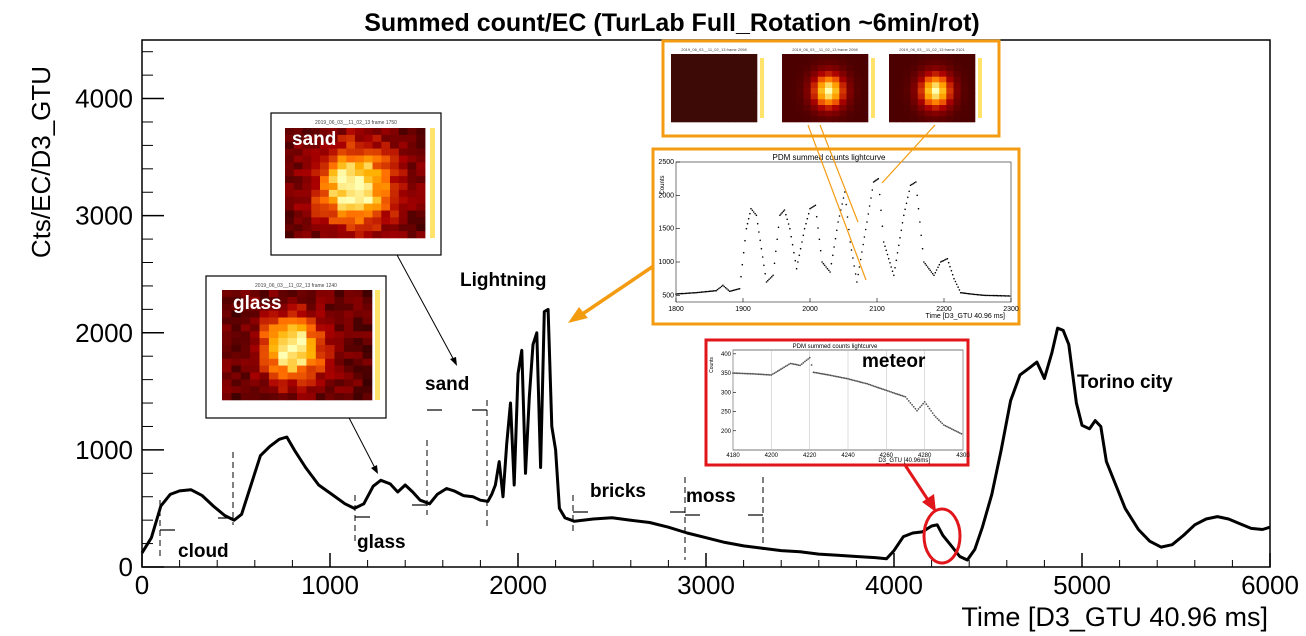 The height and width of the screenshot is (636, 1306). I want to click on lc-y-tick-label: 1500, so click(666, 229).